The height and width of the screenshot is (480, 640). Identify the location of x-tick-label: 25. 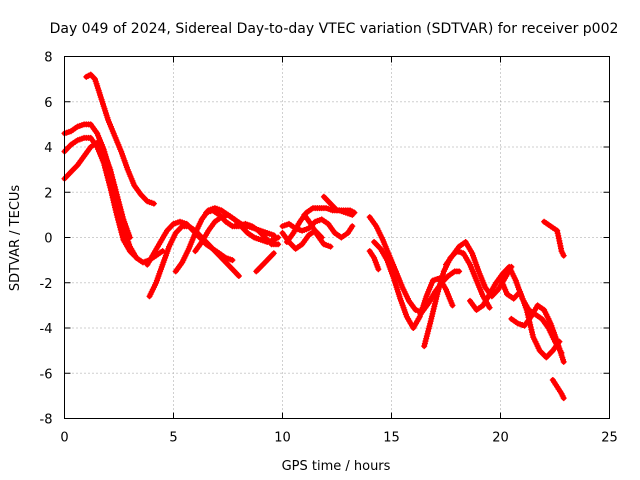
(609, 438).